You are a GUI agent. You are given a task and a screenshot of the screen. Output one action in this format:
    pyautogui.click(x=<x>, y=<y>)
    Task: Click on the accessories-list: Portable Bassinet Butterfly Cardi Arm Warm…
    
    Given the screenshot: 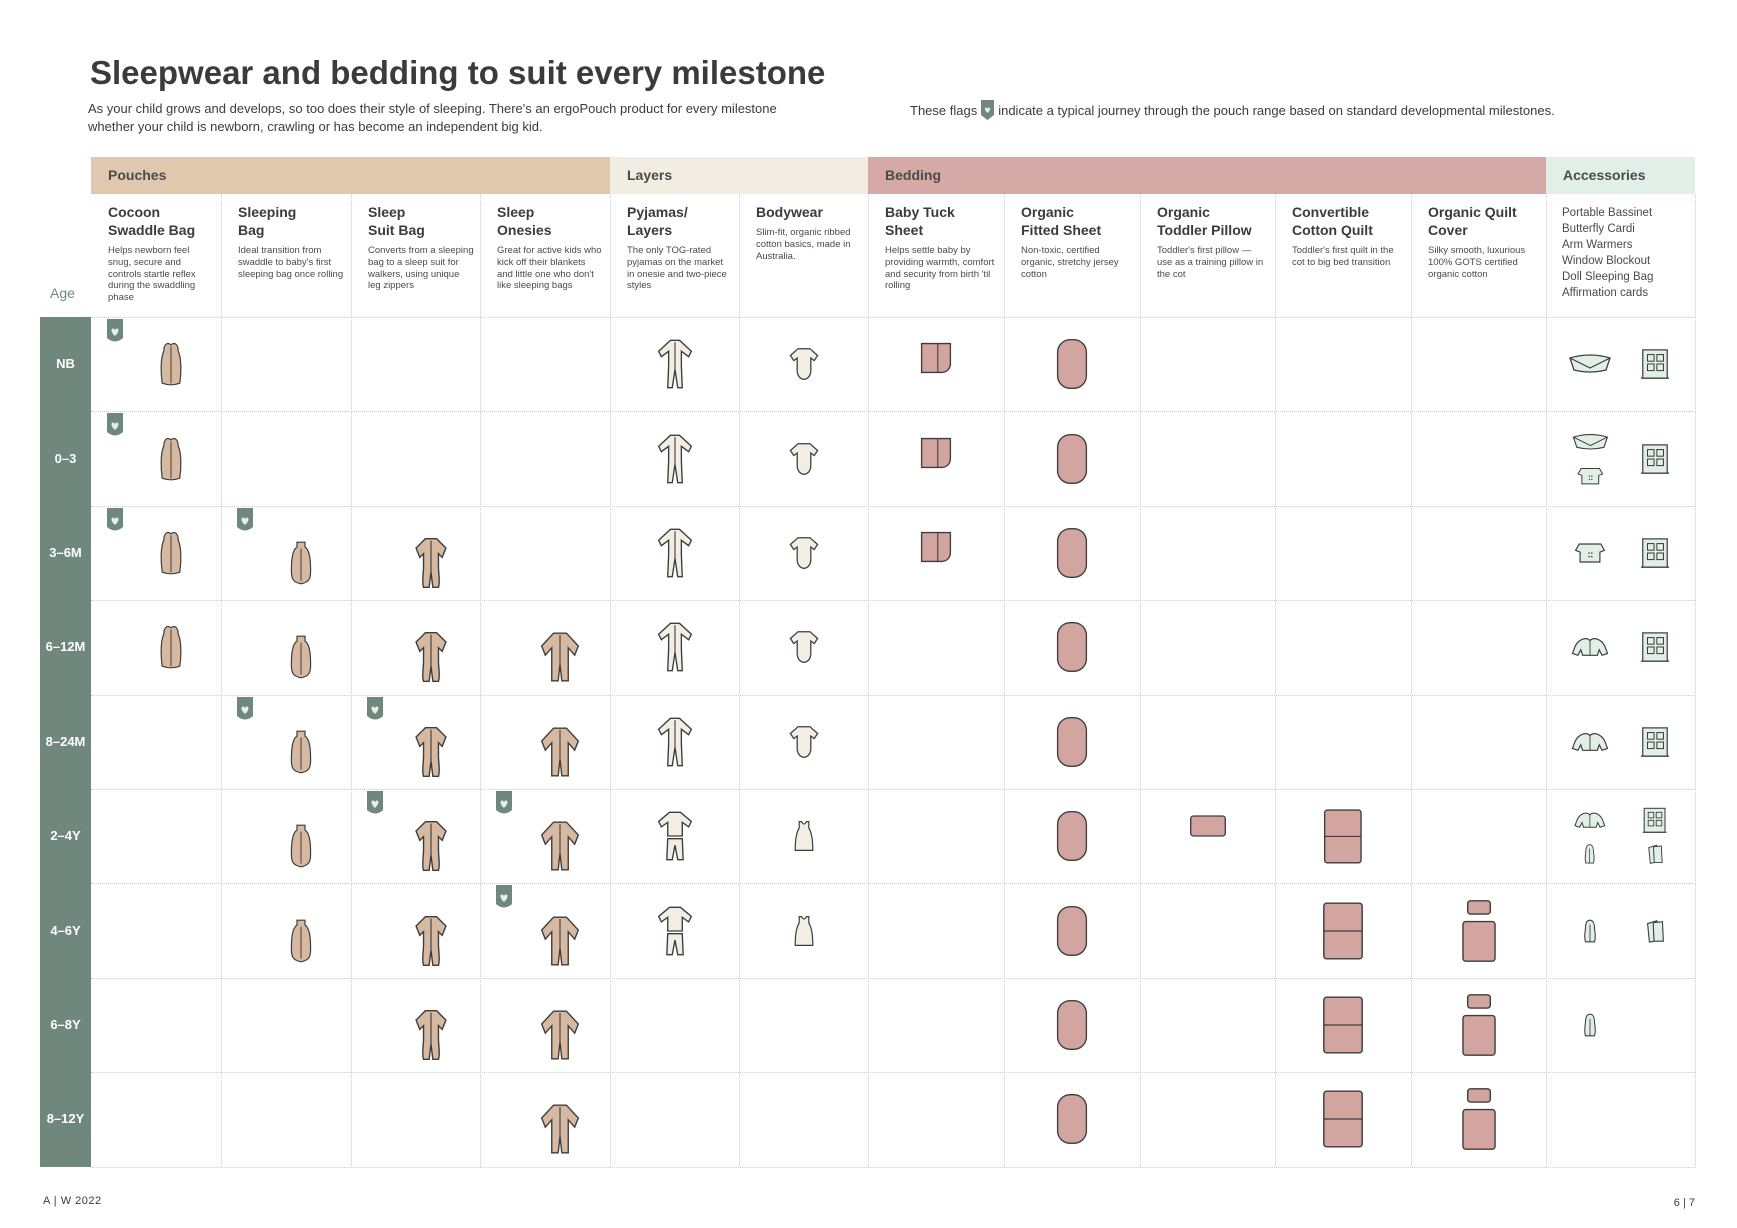 What is the action you would take?
    pyautogui.click(x=1607, y=253)
    